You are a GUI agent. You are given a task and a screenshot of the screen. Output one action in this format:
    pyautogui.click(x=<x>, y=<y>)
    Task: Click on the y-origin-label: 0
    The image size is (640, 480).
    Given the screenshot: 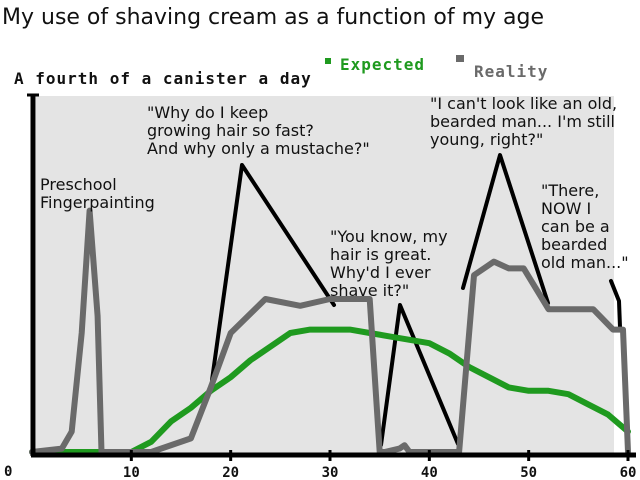 What is the action you would take?
    pyautogui.click(x=8, y=472)
    